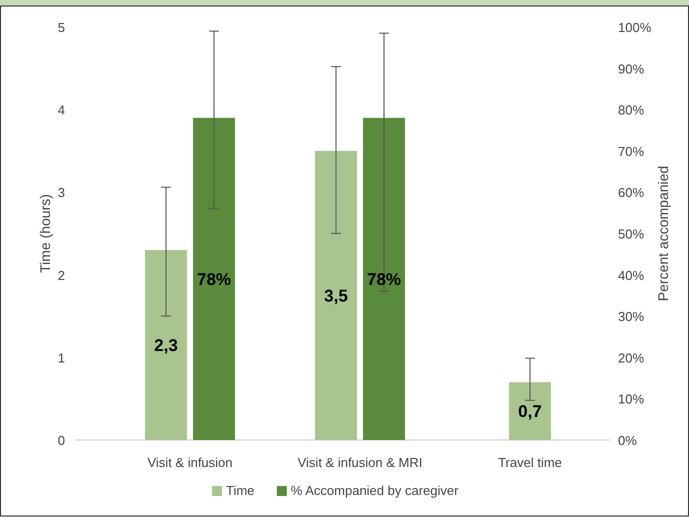 The image size is (689, 517). I want to click on legend-label: % Accompanied by caregiver, so click(375, 490).